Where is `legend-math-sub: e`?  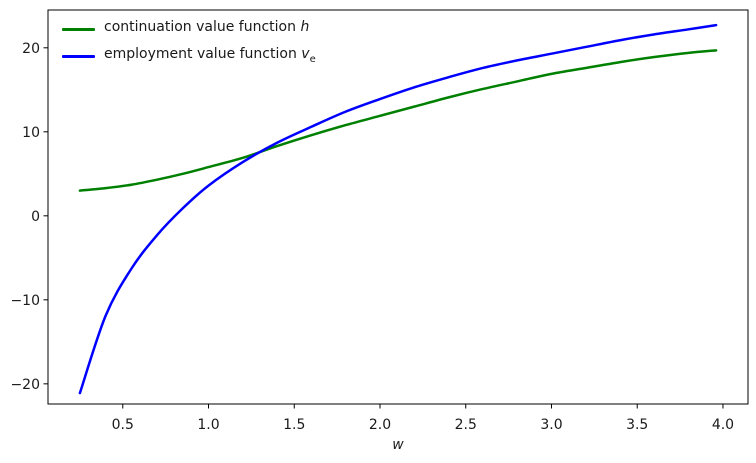
legend-math-sub: e is located at coordinates (312, 59).